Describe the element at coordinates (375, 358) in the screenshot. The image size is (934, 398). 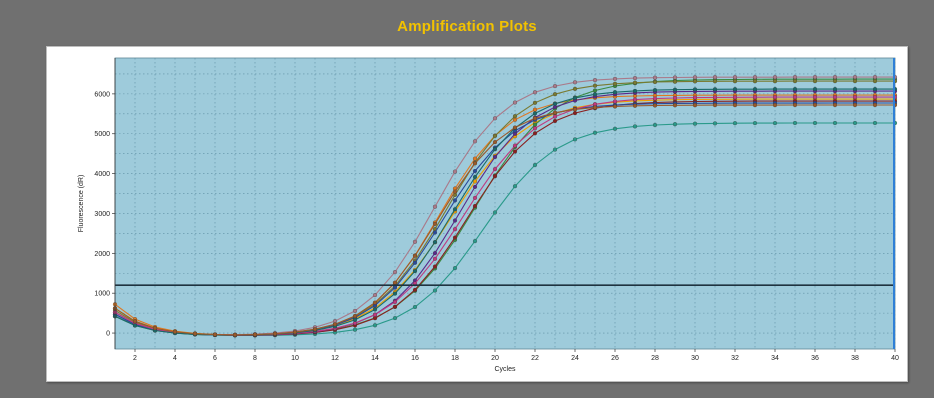
I see `x-tick-label: 14` at that location.